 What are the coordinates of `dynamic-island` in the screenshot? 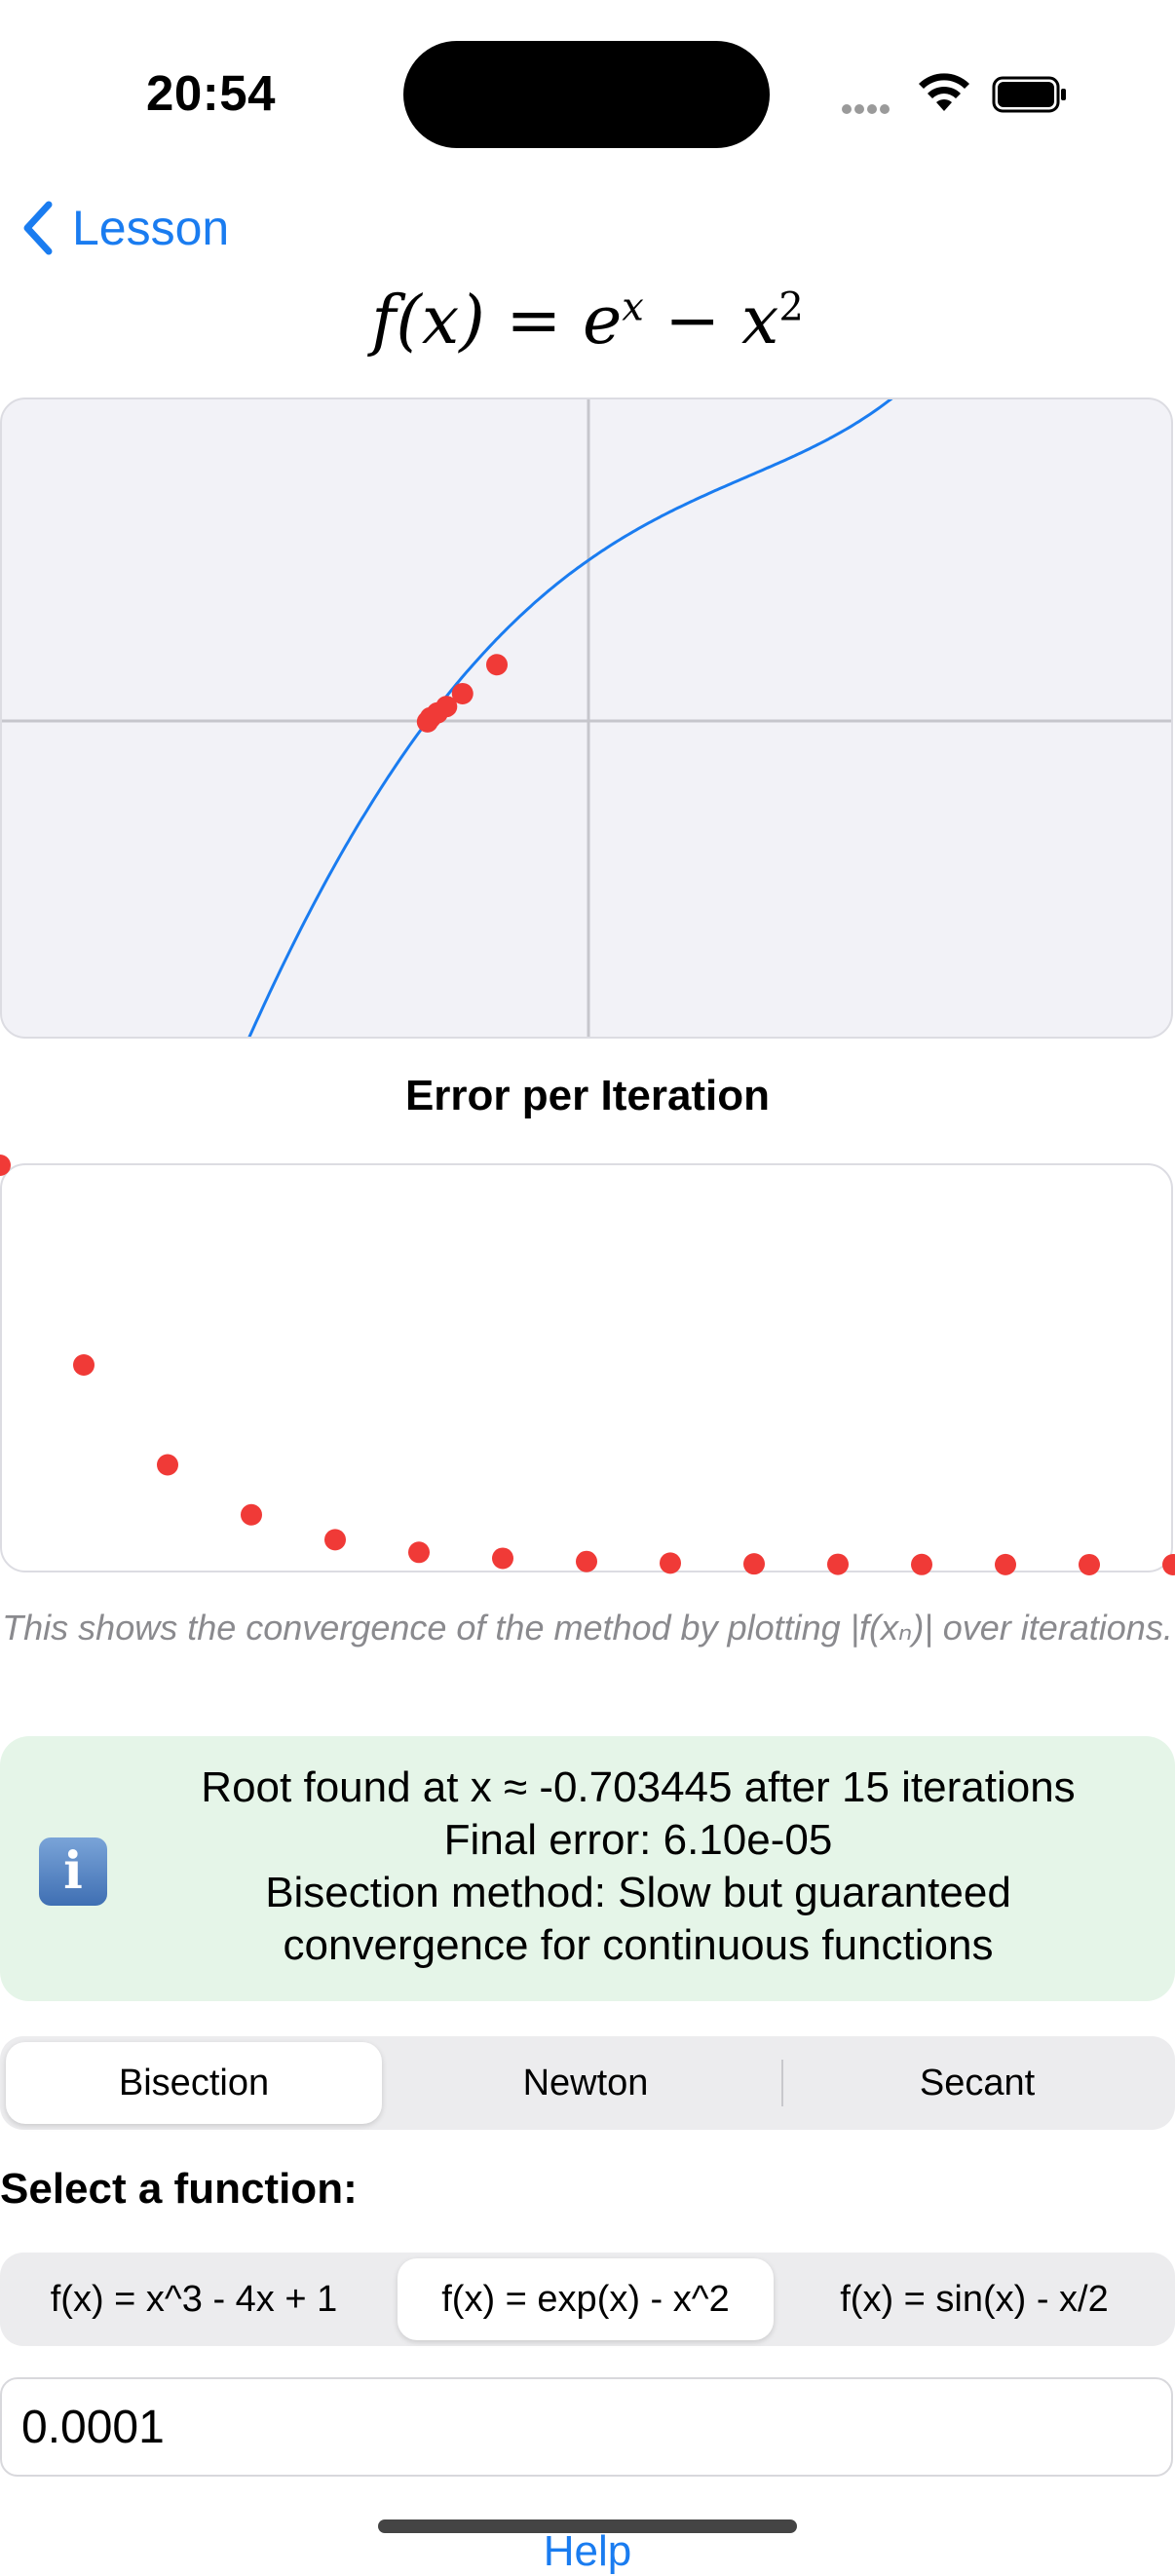 It's located at (586, 94).